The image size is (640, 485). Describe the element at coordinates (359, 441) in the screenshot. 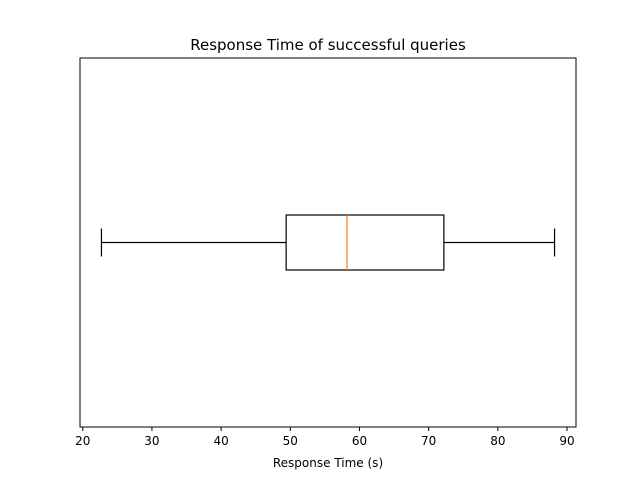

I see `x-tick-label: 60` at that location.